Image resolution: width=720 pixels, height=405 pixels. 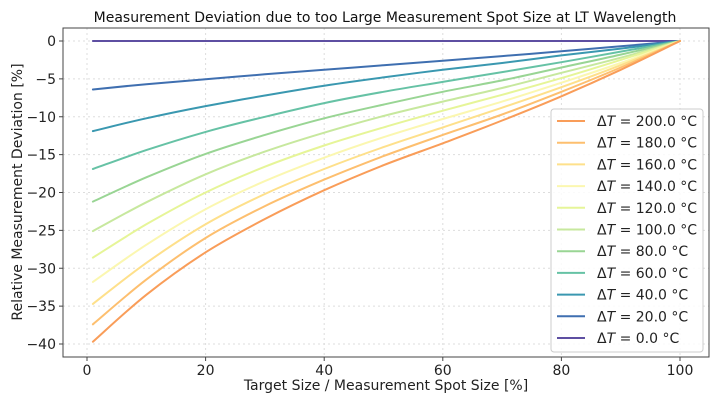 I want to click on x-tick-label: 20, so click(x=206, y=371).